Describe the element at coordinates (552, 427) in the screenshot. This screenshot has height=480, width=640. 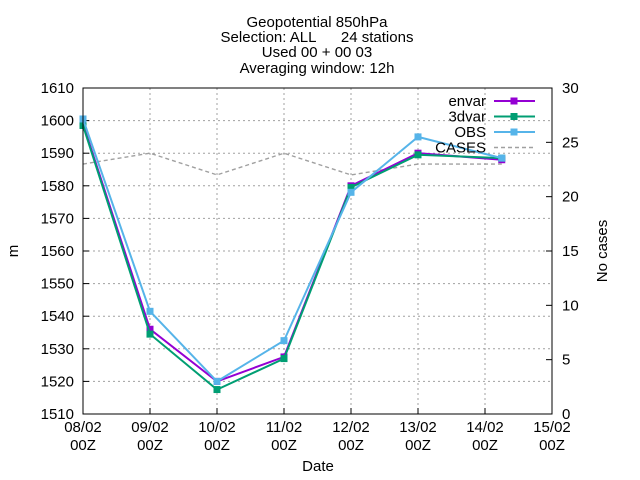
I see `x-tick-label-date: 15/02` at that location.